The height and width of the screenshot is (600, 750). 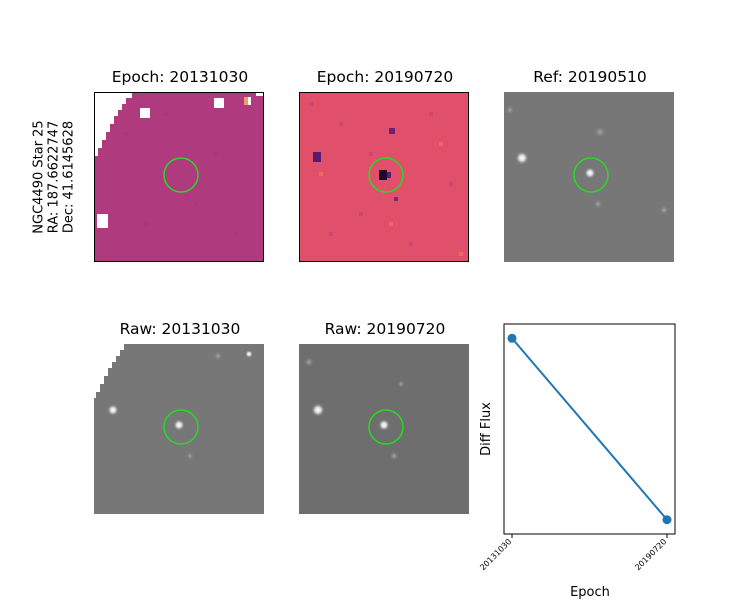 I want to click on series-line, so click(x=589, y=429).